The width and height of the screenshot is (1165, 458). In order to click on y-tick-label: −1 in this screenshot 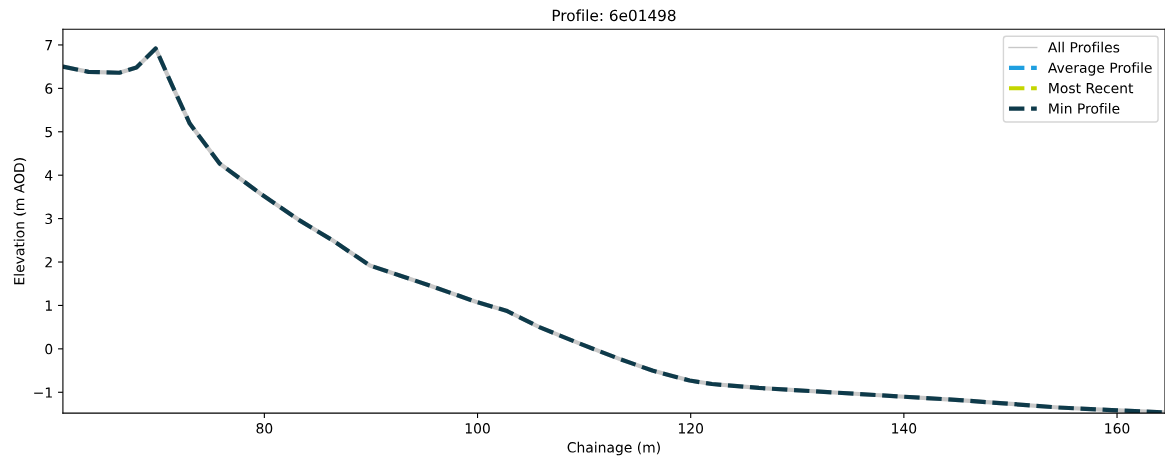, I will do `click(43, 392)`.